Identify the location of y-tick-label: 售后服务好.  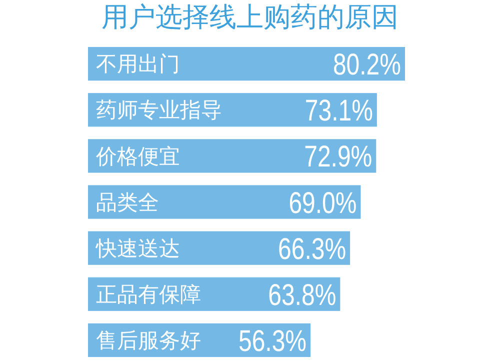
(148, 340).